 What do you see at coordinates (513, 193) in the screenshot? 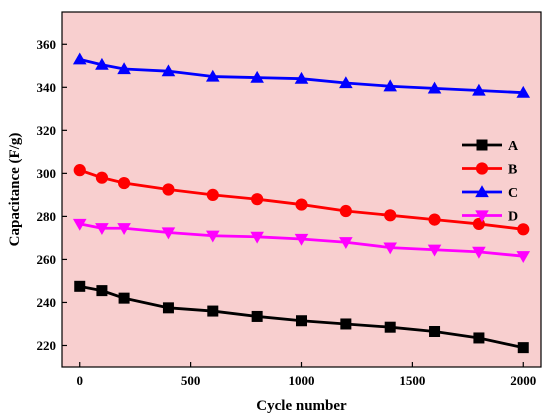
I see `legend-c-label: C` at bounding box center [513, 193].